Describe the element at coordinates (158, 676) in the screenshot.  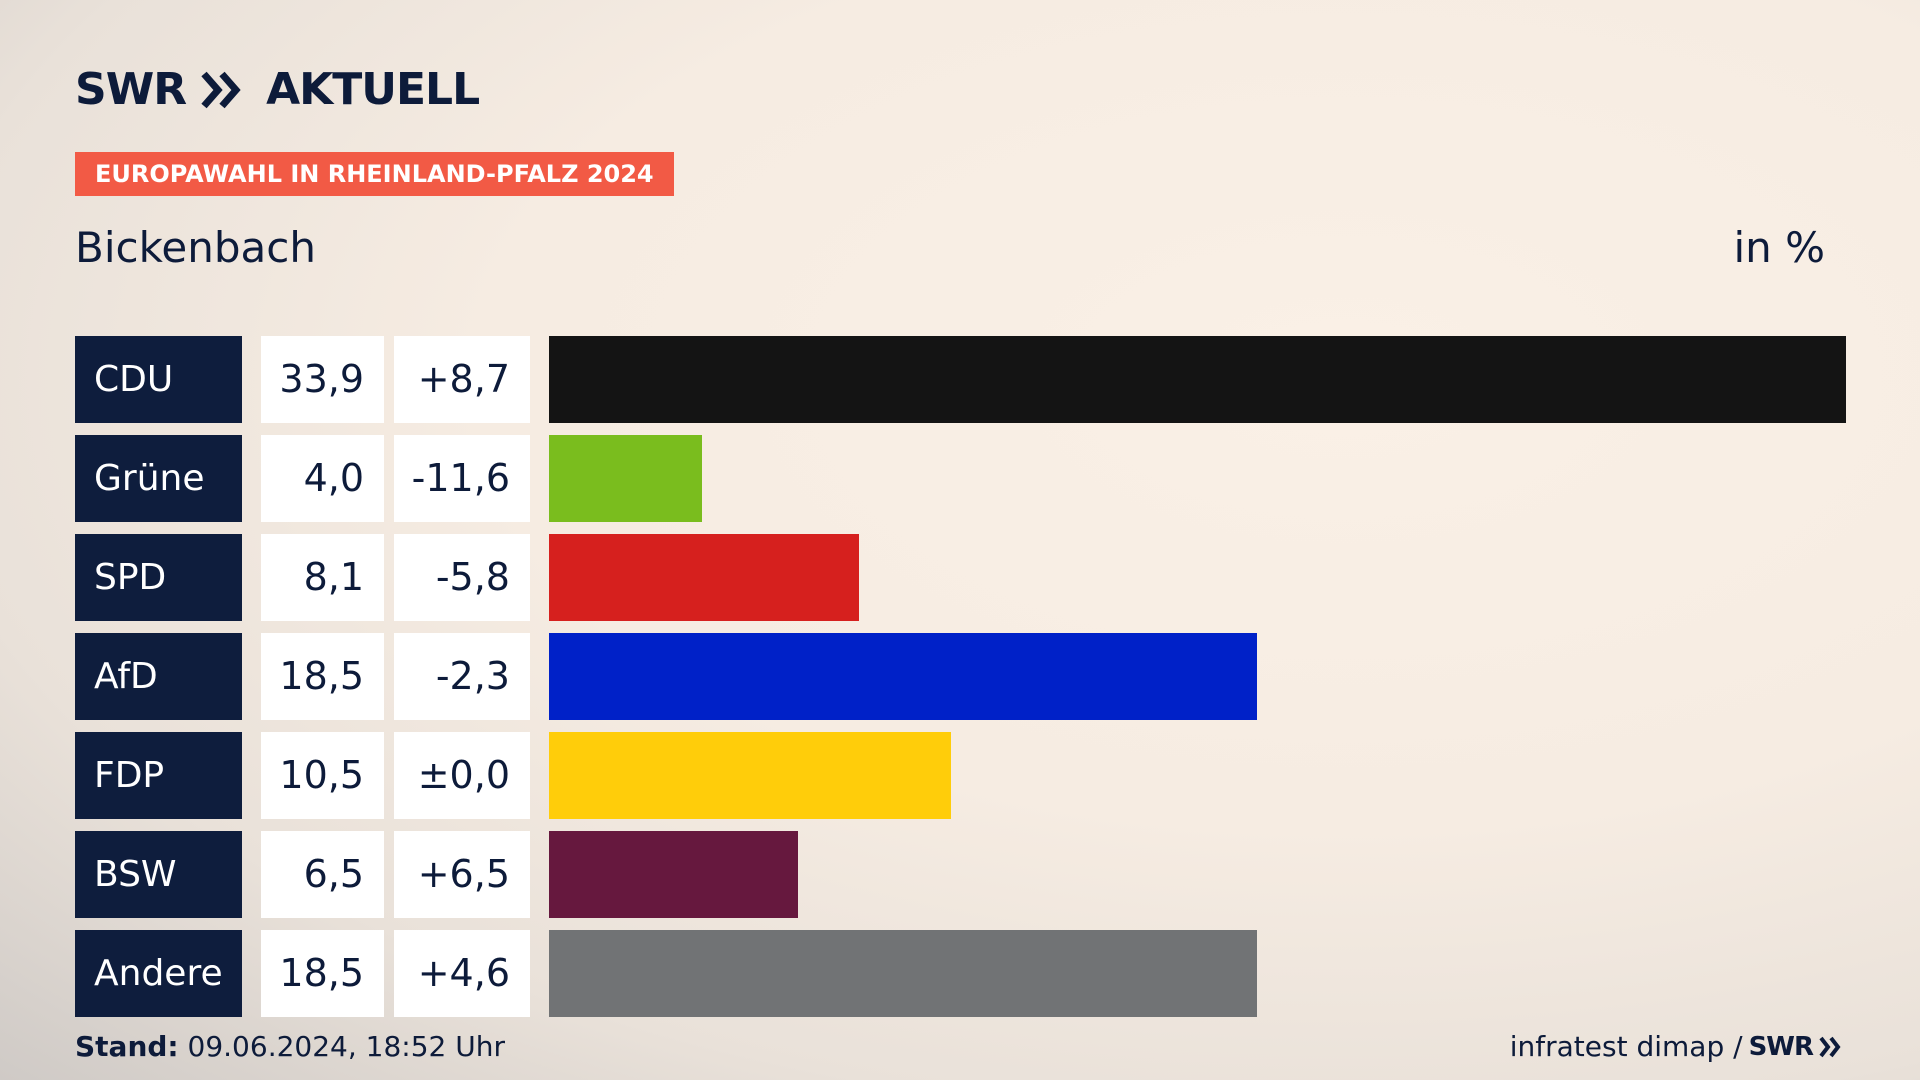
I see `party-label: AfD` at that location.